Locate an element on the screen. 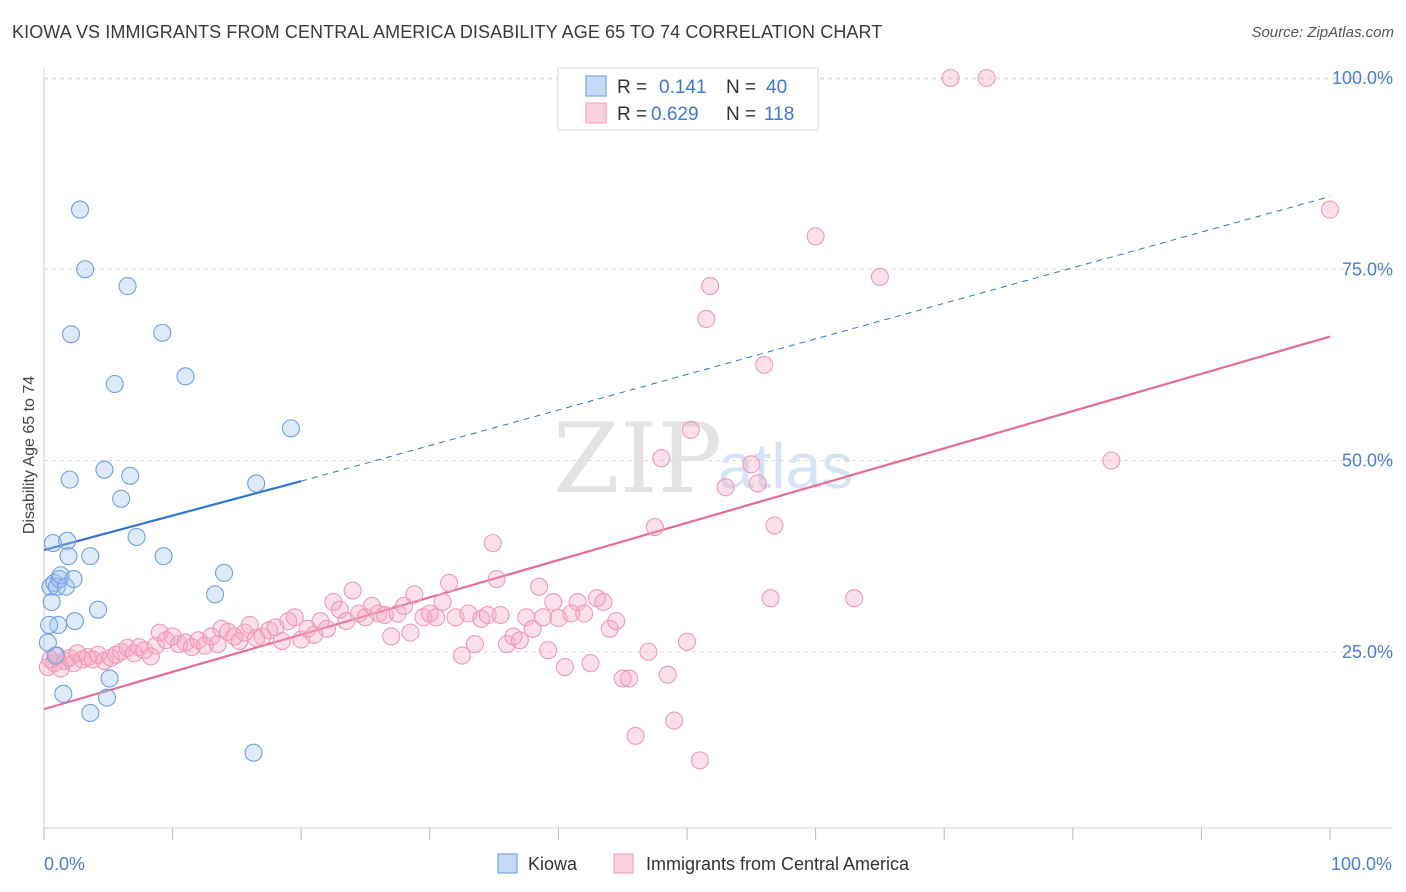 The image size is (1406, 892). y-tick-label-25: 25.0% is located at coordinates (1367, 652).